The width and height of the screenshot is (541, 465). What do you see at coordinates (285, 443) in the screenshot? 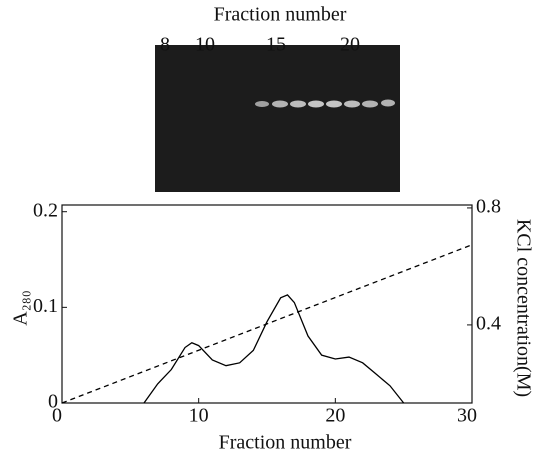
I see `x-axis-label: Fraction number` at bounding box center [285, 443].